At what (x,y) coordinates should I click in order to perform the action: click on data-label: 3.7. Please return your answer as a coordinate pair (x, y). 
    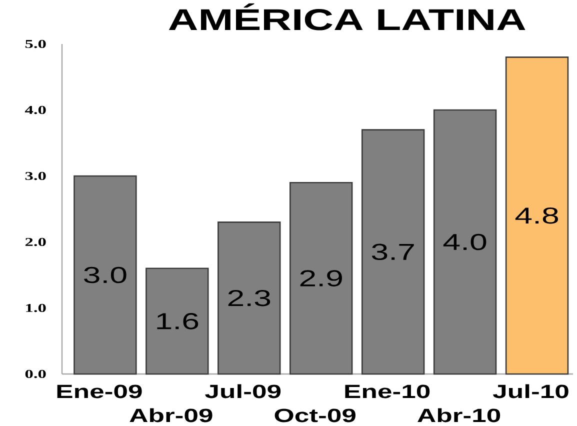
    Looking at the image, I should click on (393, 252).